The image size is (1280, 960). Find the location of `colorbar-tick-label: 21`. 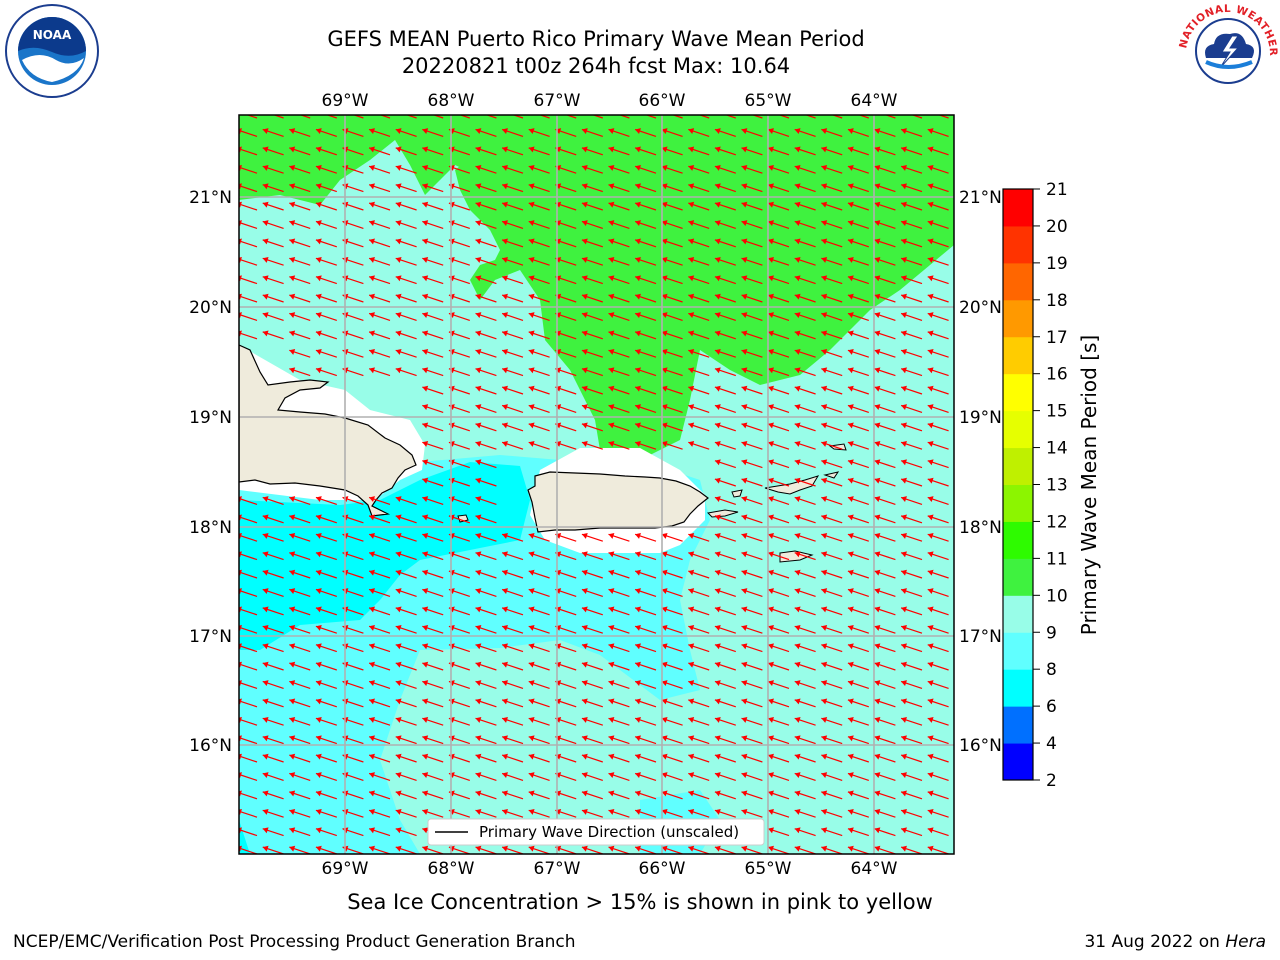

colorbar-tick-label: 21 is located at coordinates (1057, 190).